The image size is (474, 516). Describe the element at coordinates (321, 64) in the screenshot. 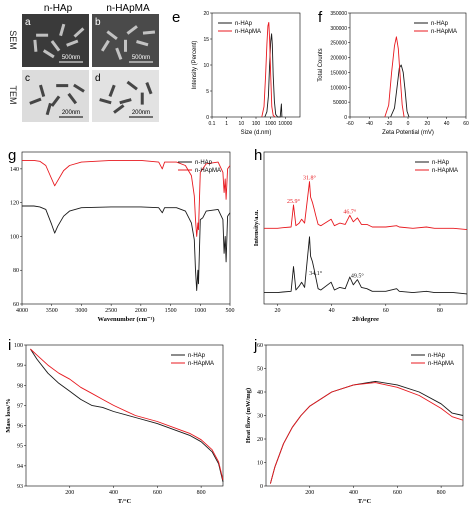

I see `y-axis-label: Total Counts` at that location.